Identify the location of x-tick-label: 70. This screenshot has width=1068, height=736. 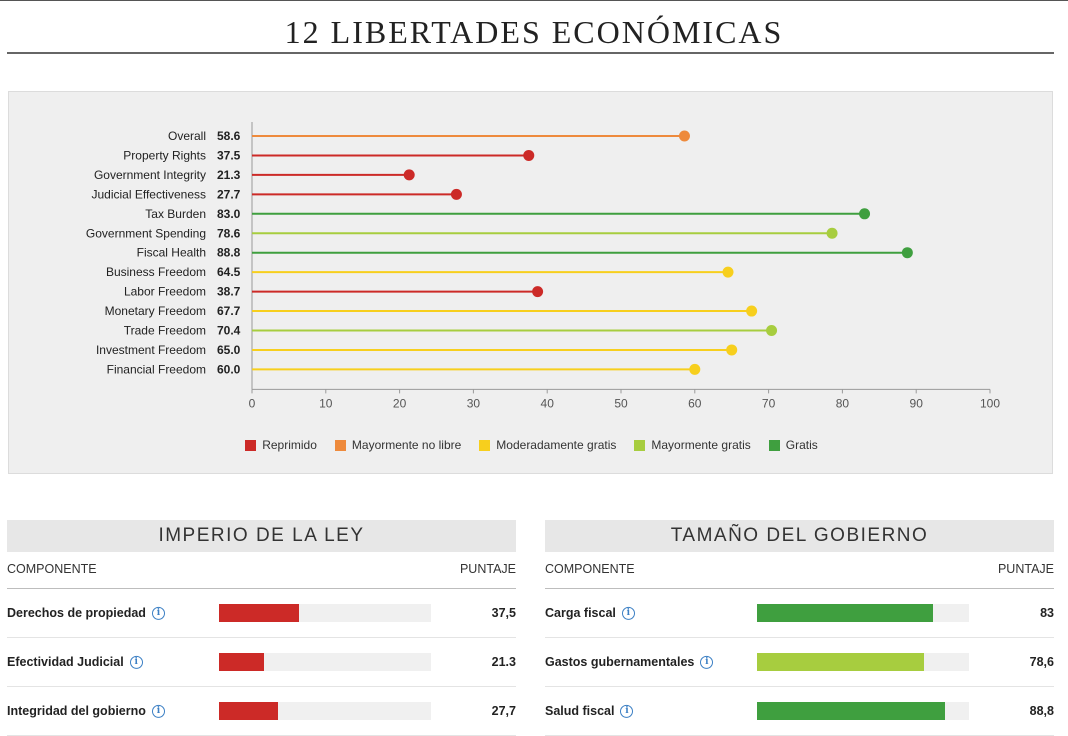
(769, 403).